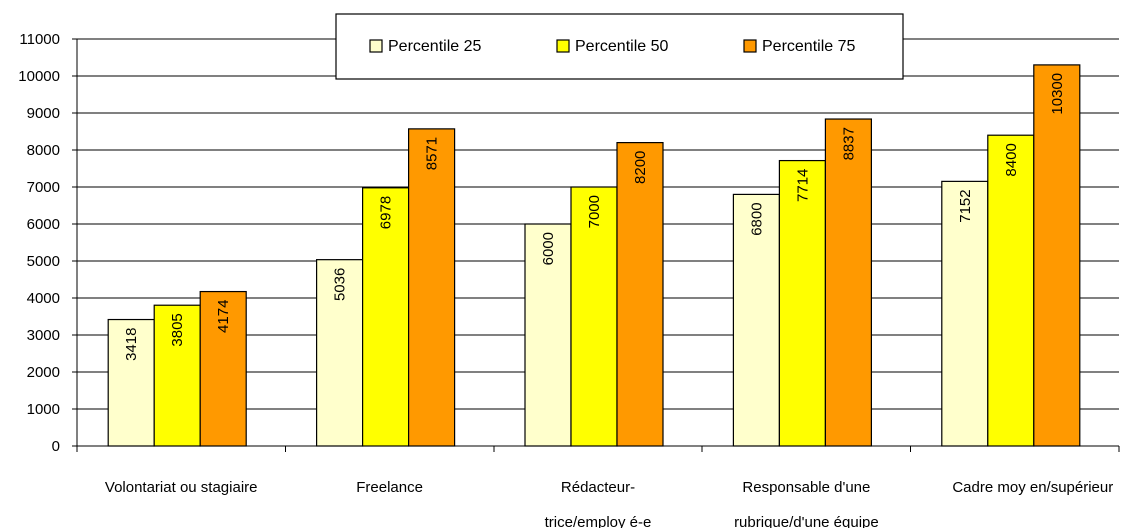  I want to click on x-category-label: Rédacteur-, so click(598, 487).